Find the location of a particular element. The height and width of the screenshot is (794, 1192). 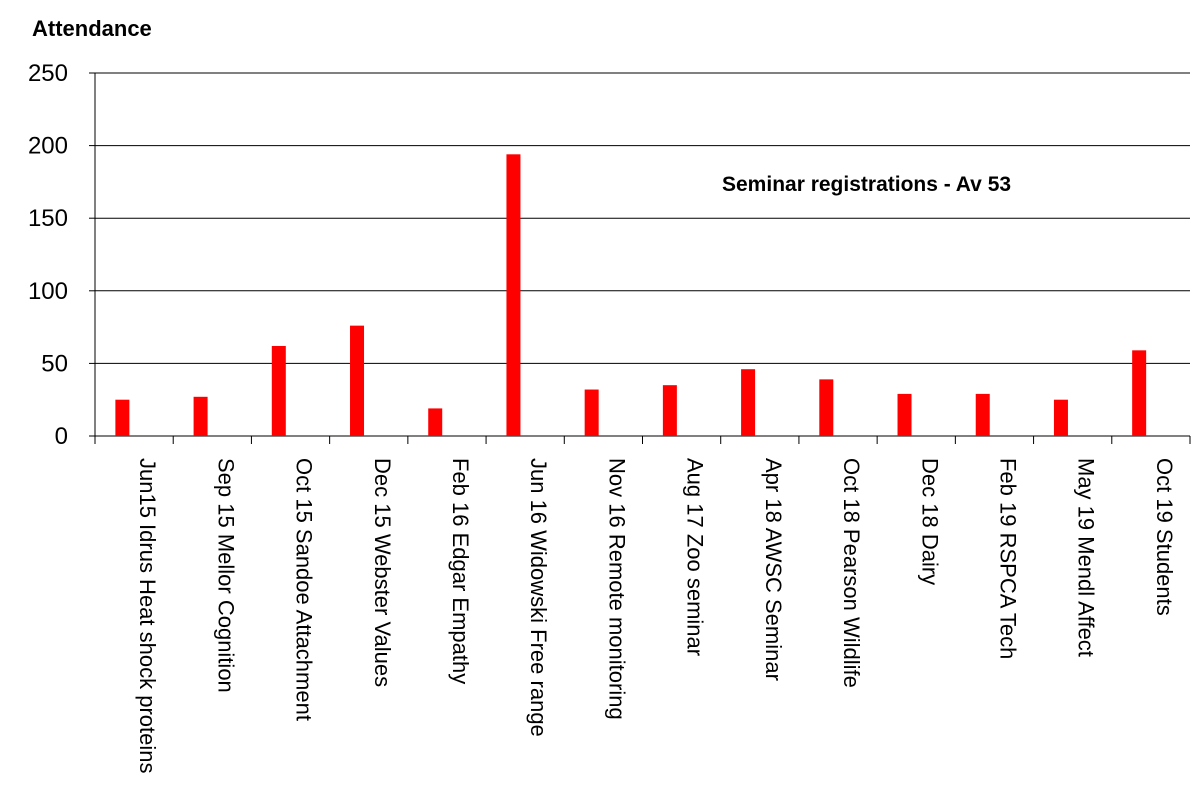

y-tick-label: 100 is located at coordinates (48, 291).